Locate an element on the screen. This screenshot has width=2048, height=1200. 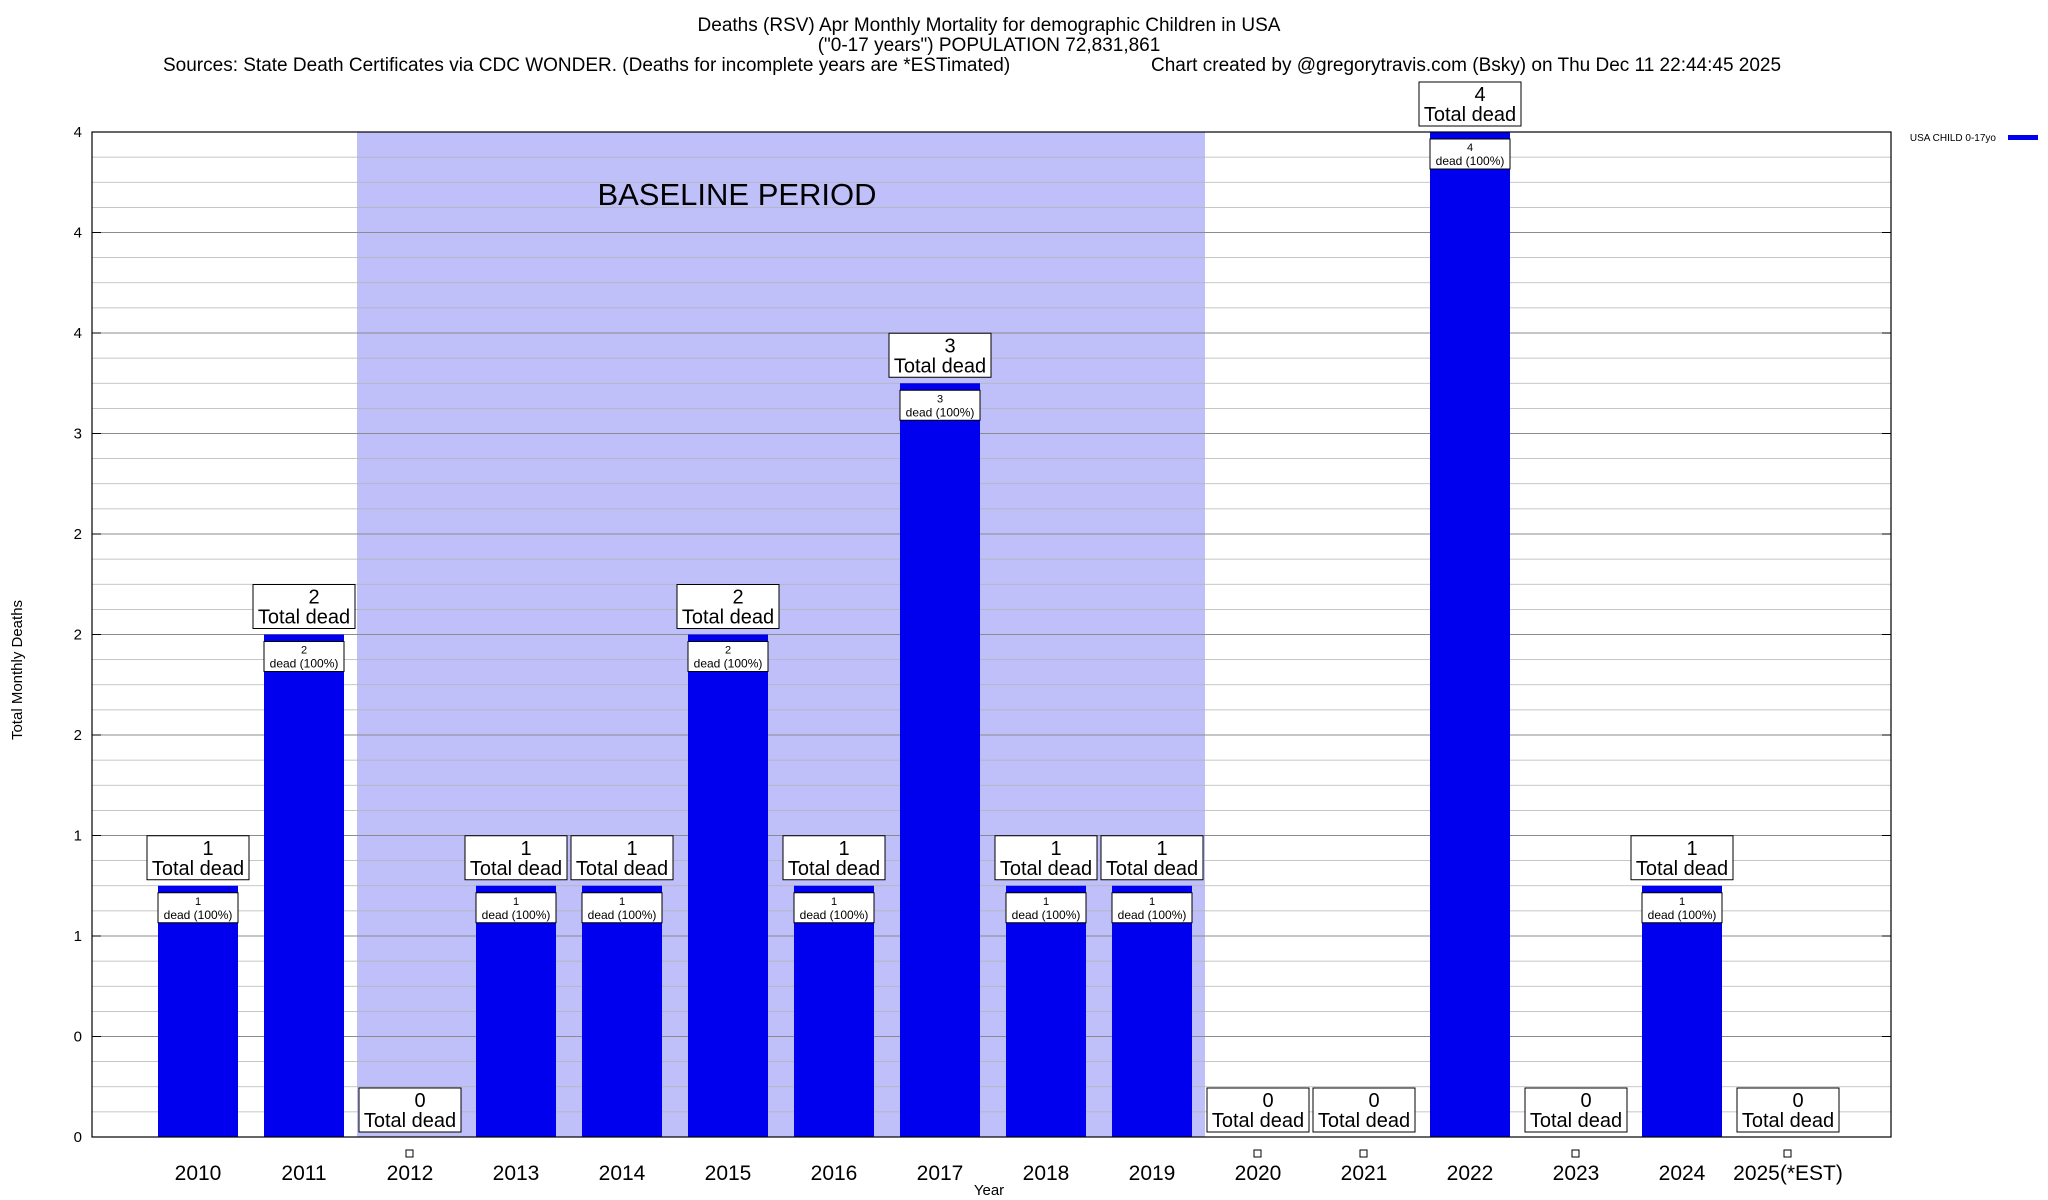
inbar-value-label: 2 is located at coordinates (728, 651).